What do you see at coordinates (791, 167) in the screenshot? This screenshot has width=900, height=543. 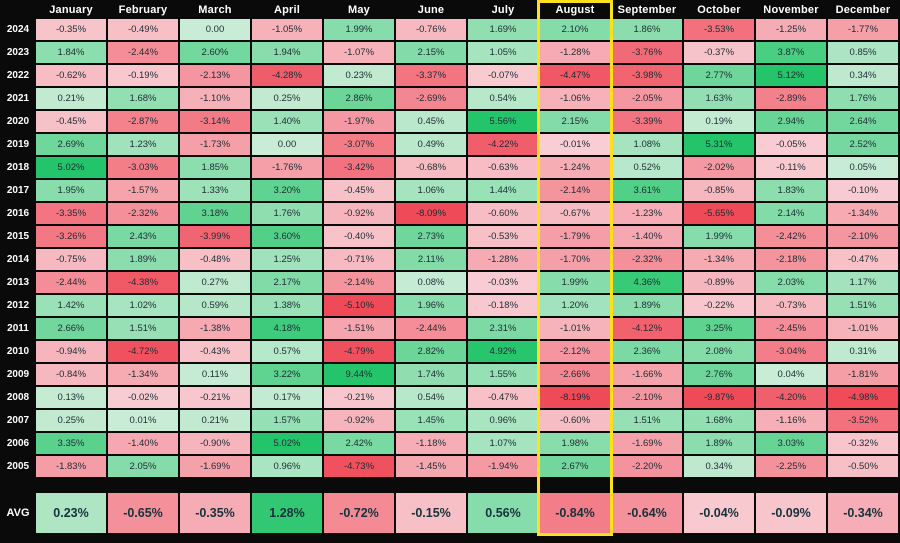 I see `return-cell: -0.11%` at bounding box center [791, 167].